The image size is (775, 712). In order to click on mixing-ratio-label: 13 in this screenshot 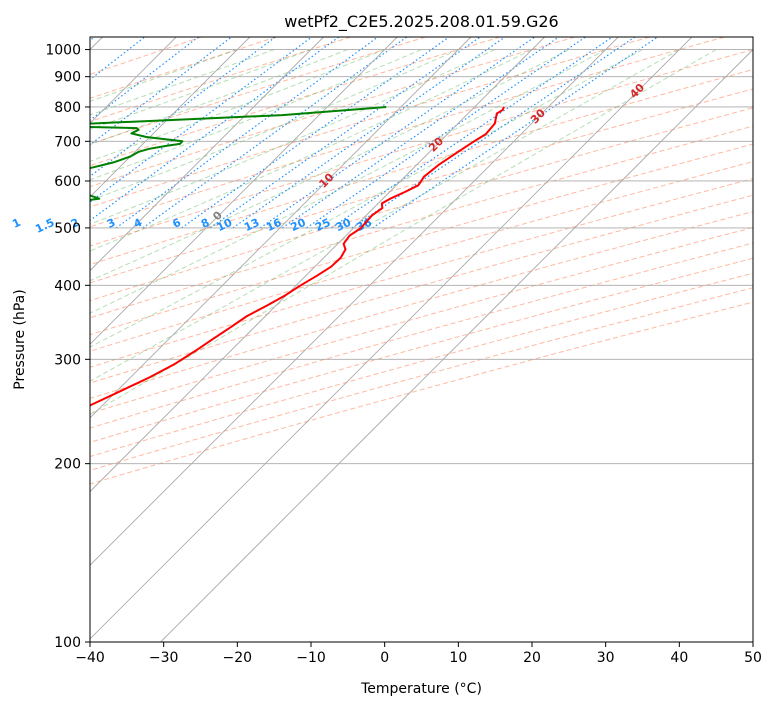, I will do `click(251, 225)`.